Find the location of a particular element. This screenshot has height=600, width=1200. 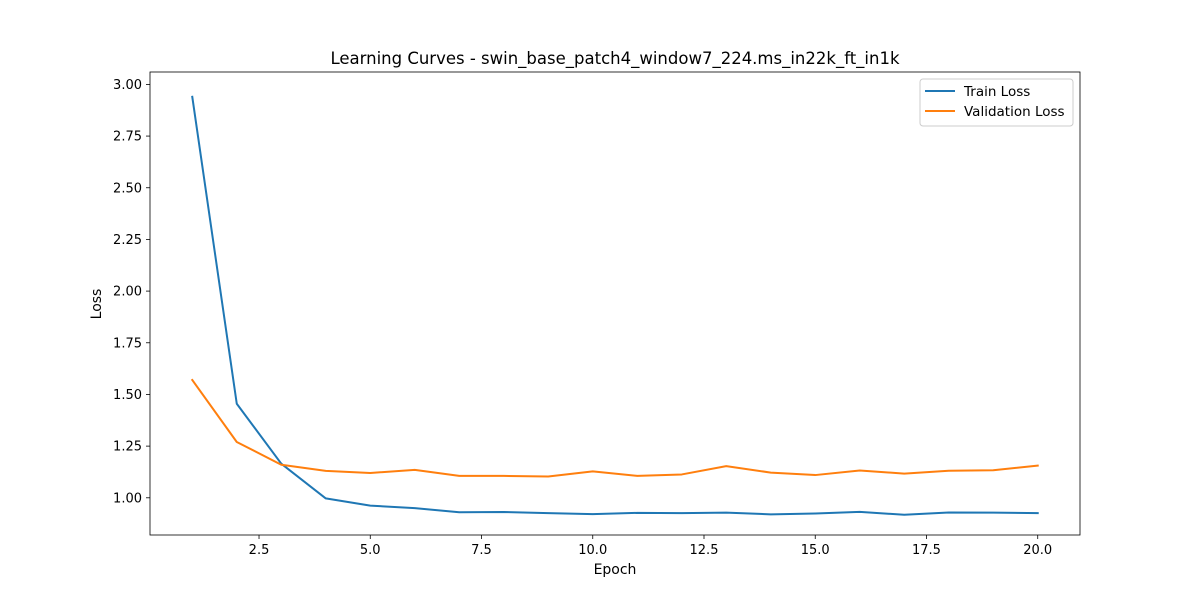

y-tick-label: 3.00 is located at coordinates (127, 85).